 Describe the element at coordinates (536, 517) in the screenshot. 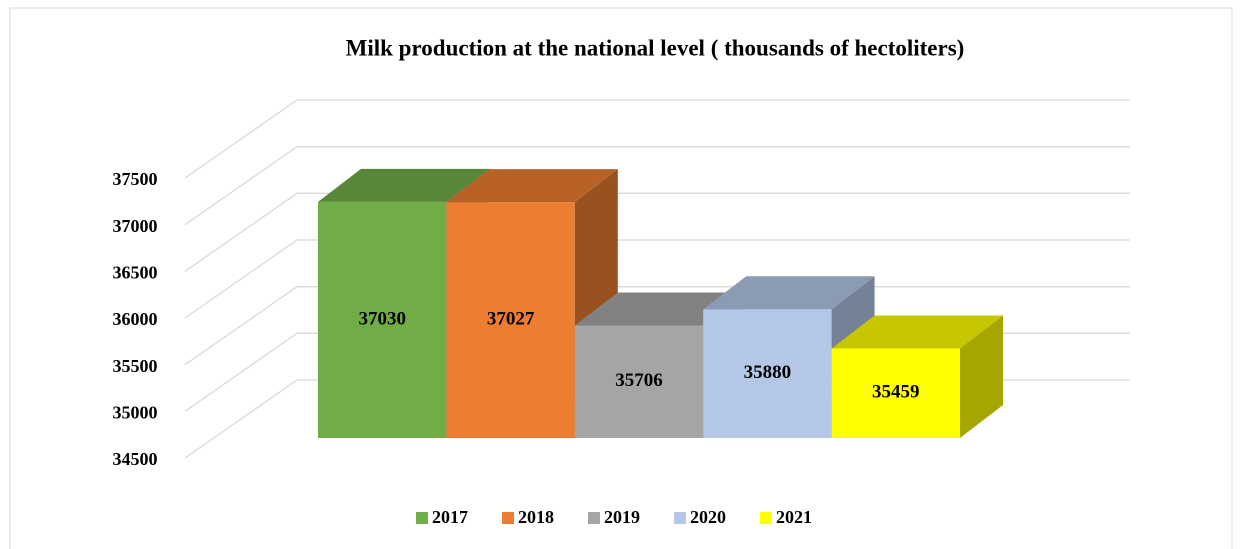

I see `legend-label: 2018` at that location.